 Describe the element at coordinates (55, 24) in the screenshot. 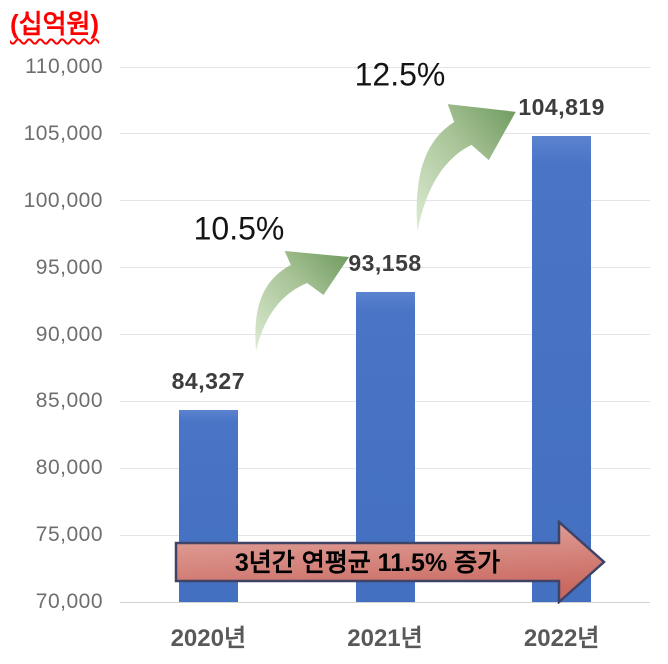

I see `axis-unit-label: (십억원)` at that location.